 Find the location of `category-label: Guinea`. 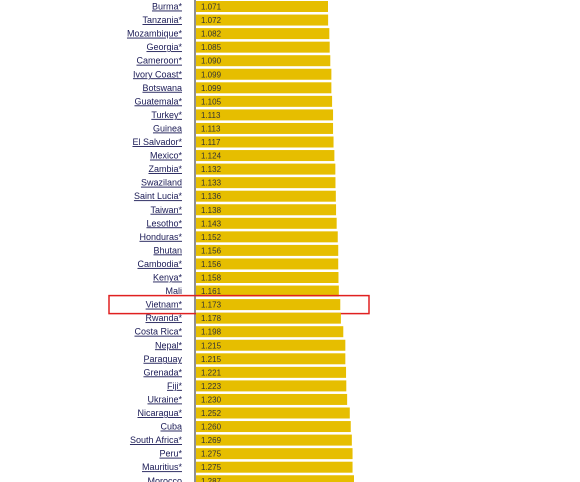

category-label: Guinea is located at coordinates (167, 128).